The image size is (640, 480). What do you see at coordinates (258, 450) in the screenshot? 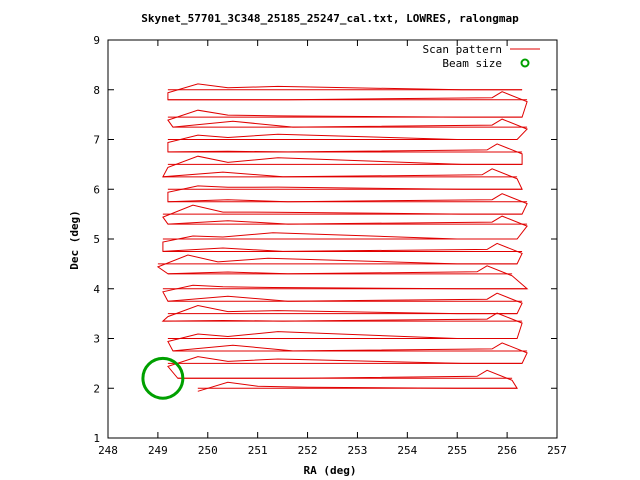
I see `x-tick-label: 251` at bounding box center [258, 450].